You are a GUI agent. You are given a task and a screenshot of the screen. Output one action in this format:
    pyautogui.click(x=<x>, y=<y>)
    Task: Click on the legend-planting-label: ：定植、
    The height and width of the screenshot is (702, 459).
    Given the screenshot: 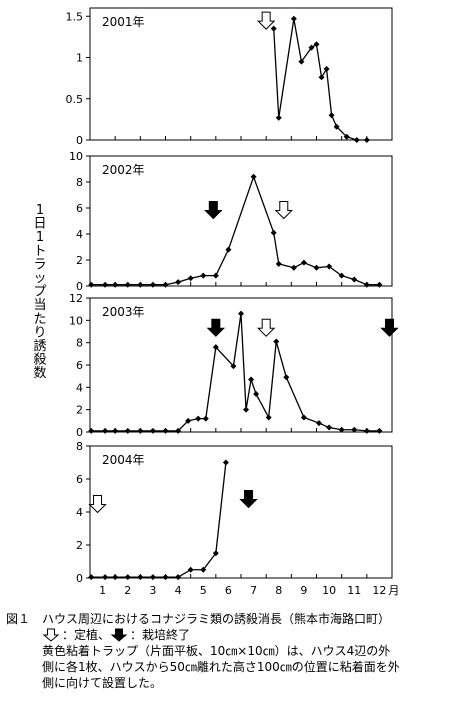 What is the action you would take?
    pyautogui.click(x=86, y=635)
    